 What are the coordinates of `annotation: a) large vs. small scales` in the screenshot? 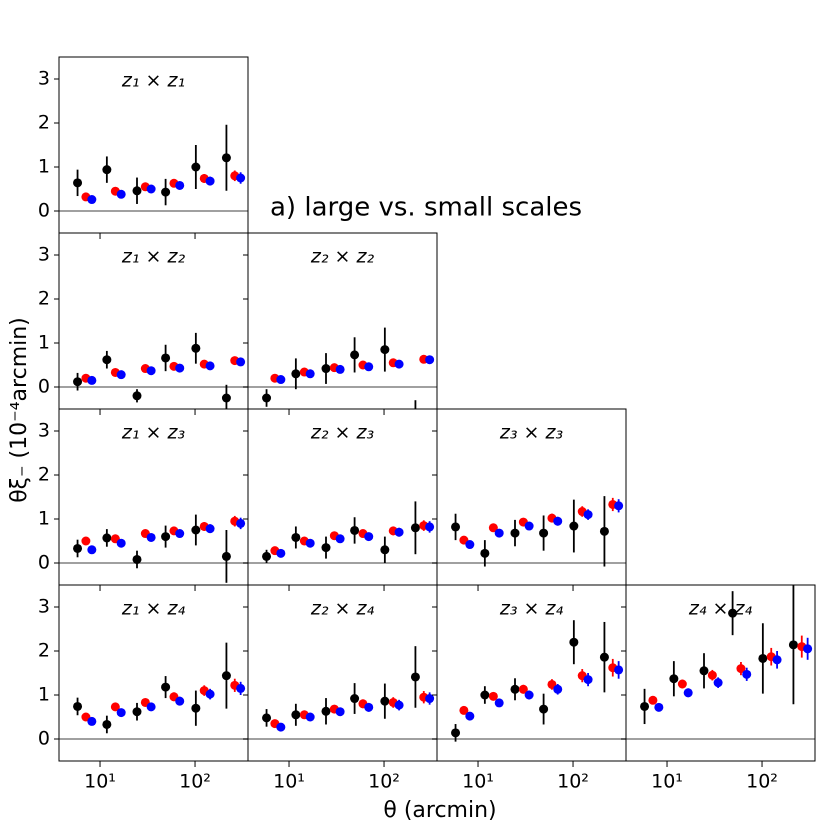 It's located at (426, 208).